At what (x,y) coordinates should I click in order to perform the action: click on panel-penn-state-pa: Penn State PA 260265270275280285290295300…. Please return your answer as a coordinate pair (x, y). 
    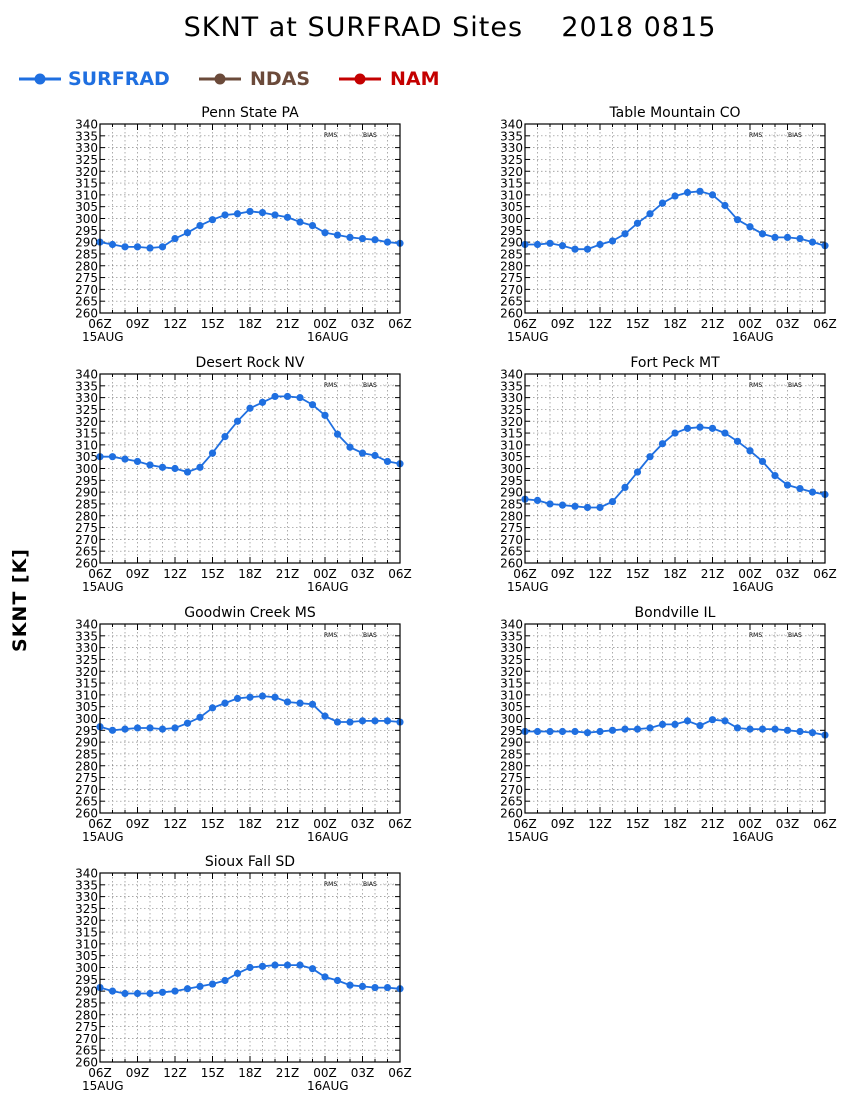
    Looking at the image, I should click on (243, 224).